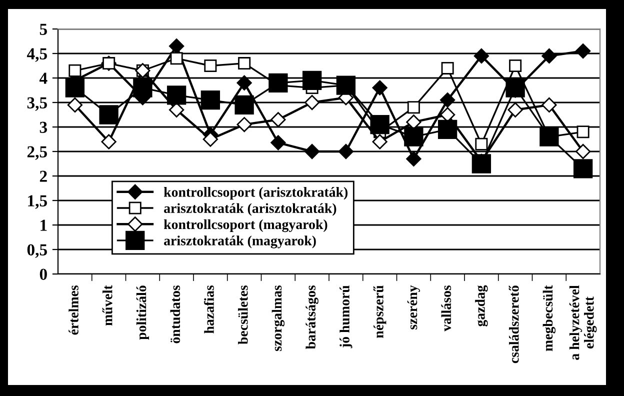 The image size is (624, 396). Describe the element at coordinates (43, 274) in the screenshot. I see `y-tick-label: 0` at that location.